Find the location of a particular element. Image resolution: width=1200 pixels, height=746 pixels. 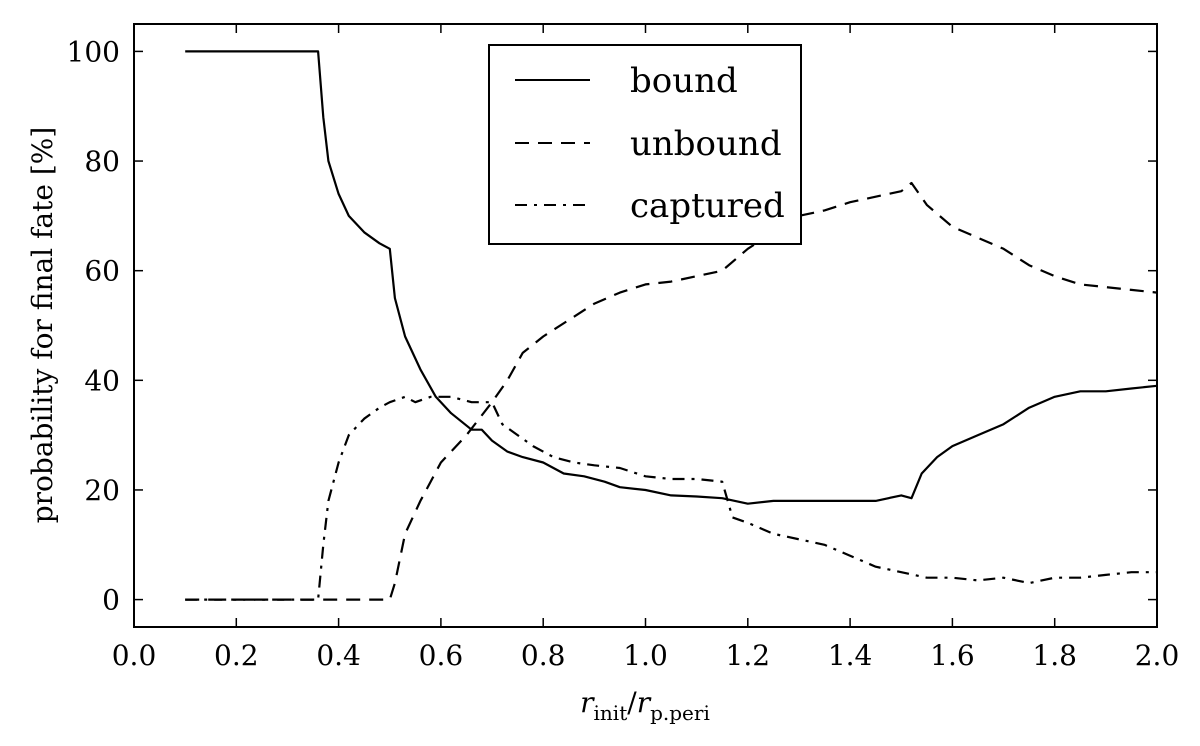

y-tick-label: 80 is located at coordinates (102, 161).